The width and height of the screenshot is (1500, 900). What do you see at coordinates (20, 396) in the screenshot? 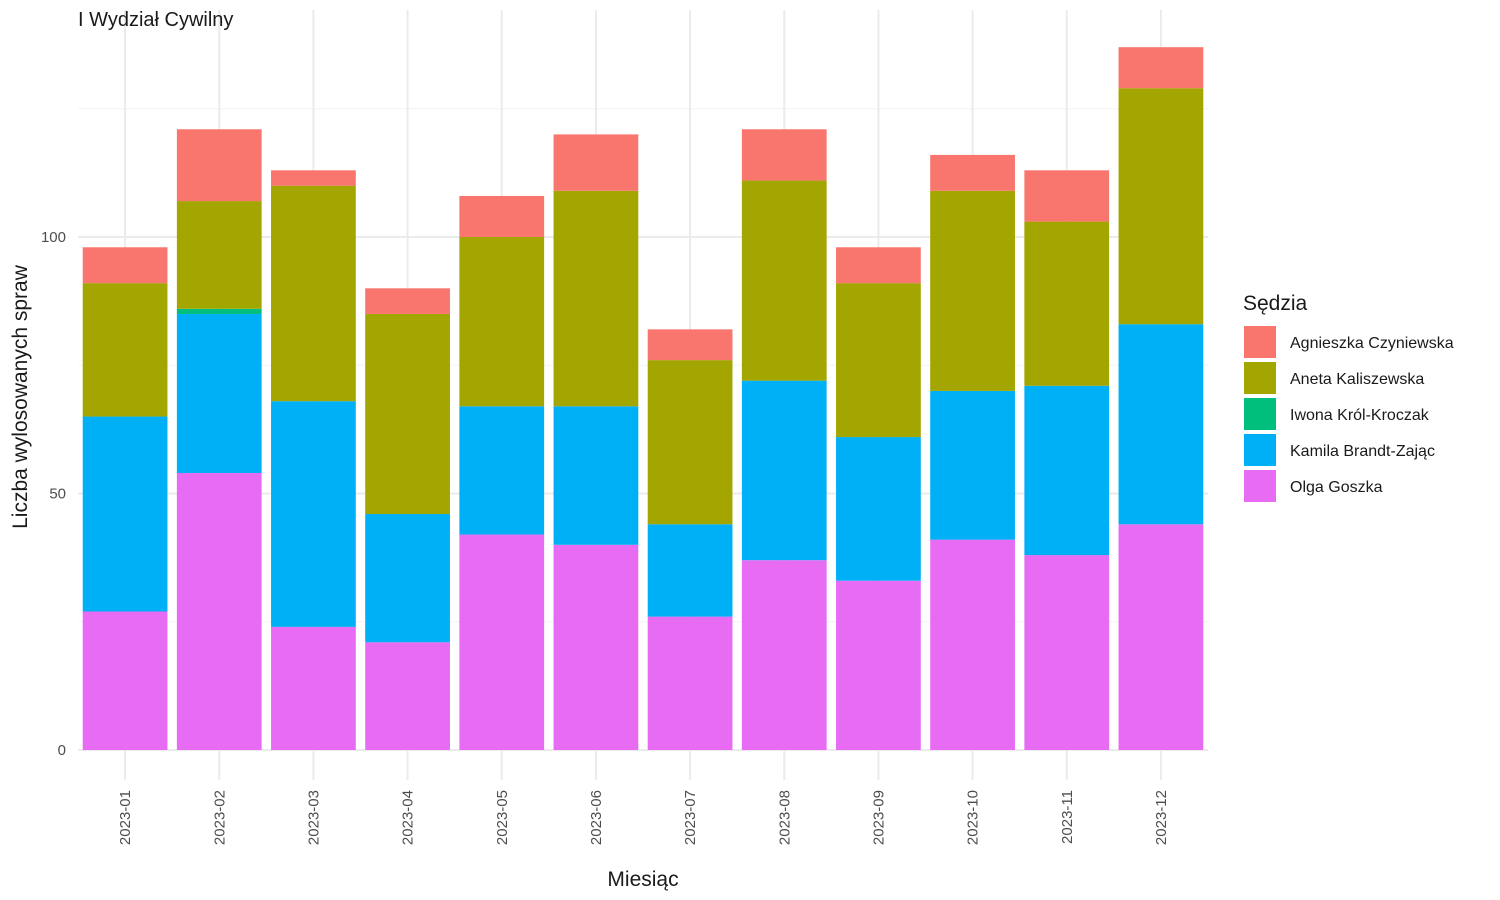
I see `y-axis-title: Liczba wylosowanych spraw` at bounding box center [20, 396].